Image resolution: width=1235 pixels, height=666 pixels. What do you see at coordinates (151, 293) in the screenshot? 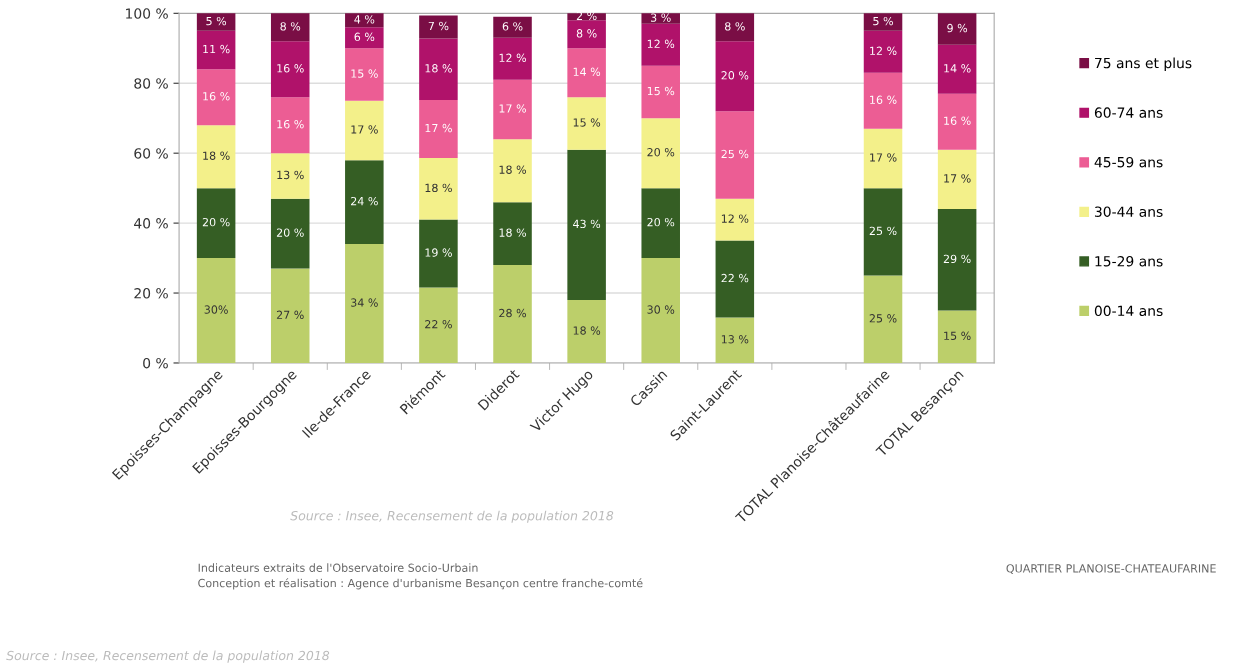
I see `y-tick-label: 20 %` at bounding box center [151, 293].